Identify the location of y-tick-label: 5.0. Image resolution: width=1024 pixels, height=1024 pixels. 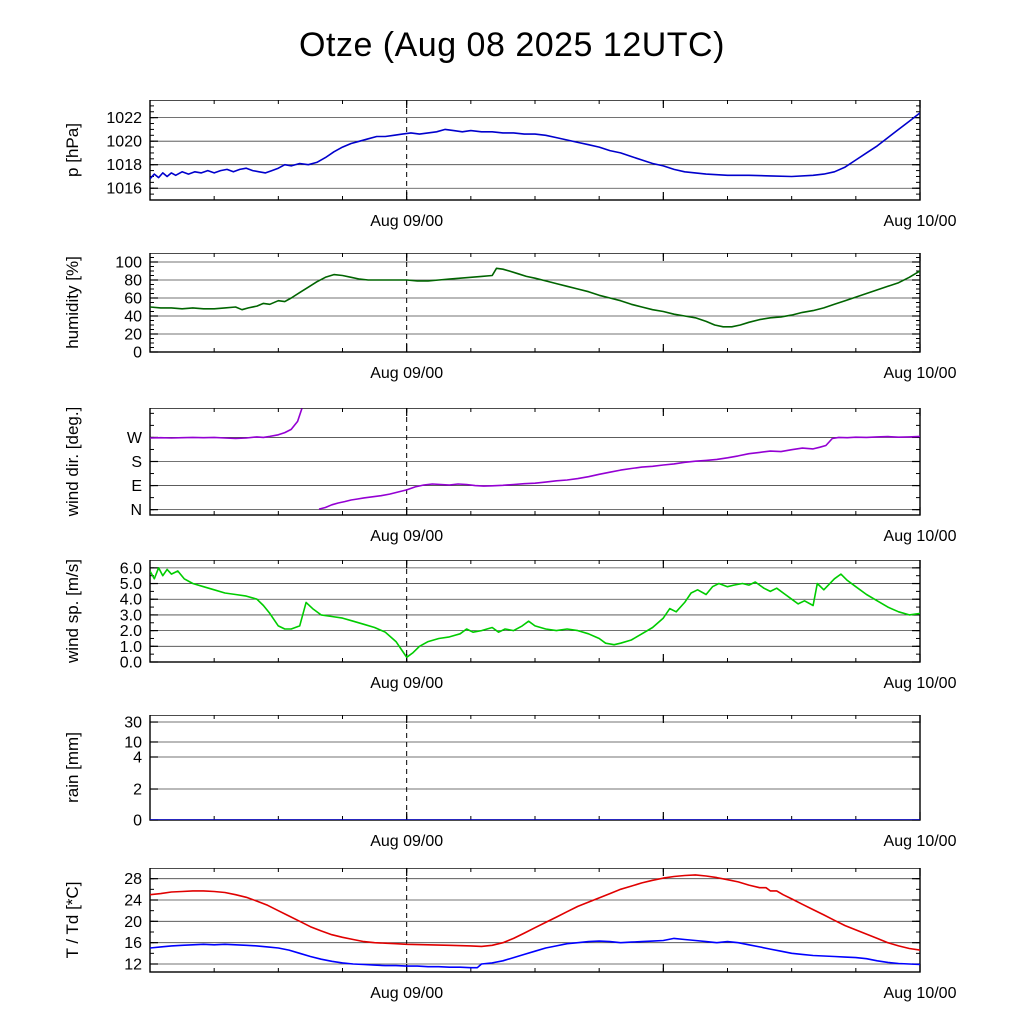
(131, 584).